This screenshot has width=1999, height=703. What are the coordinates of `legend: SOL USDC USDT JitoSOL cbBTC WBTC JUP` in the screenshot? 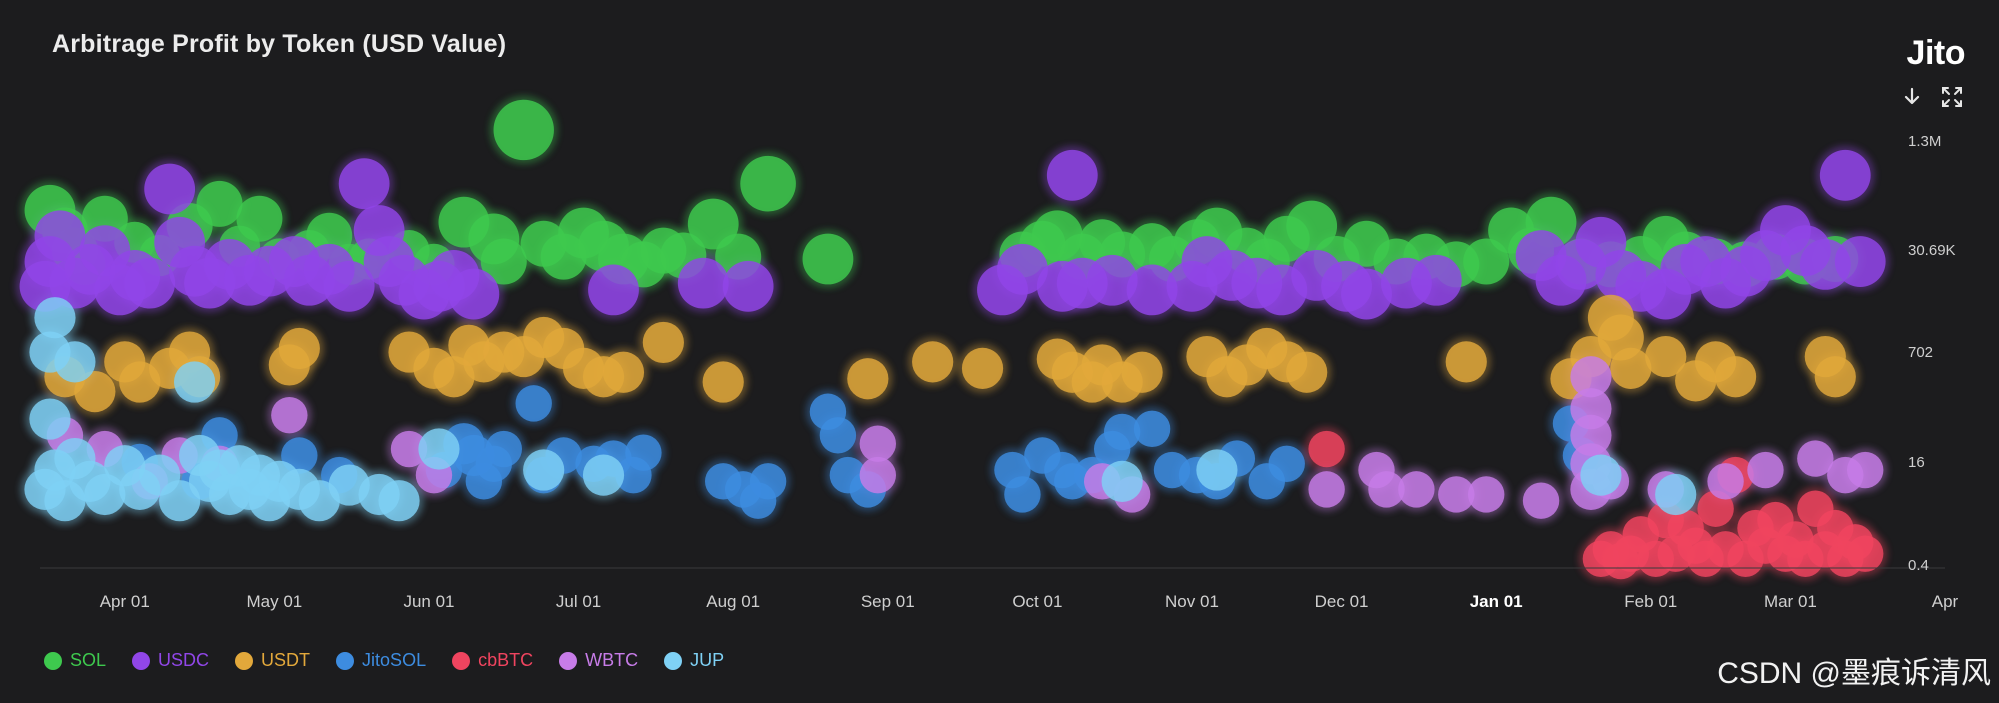 It's located at (384, 660).